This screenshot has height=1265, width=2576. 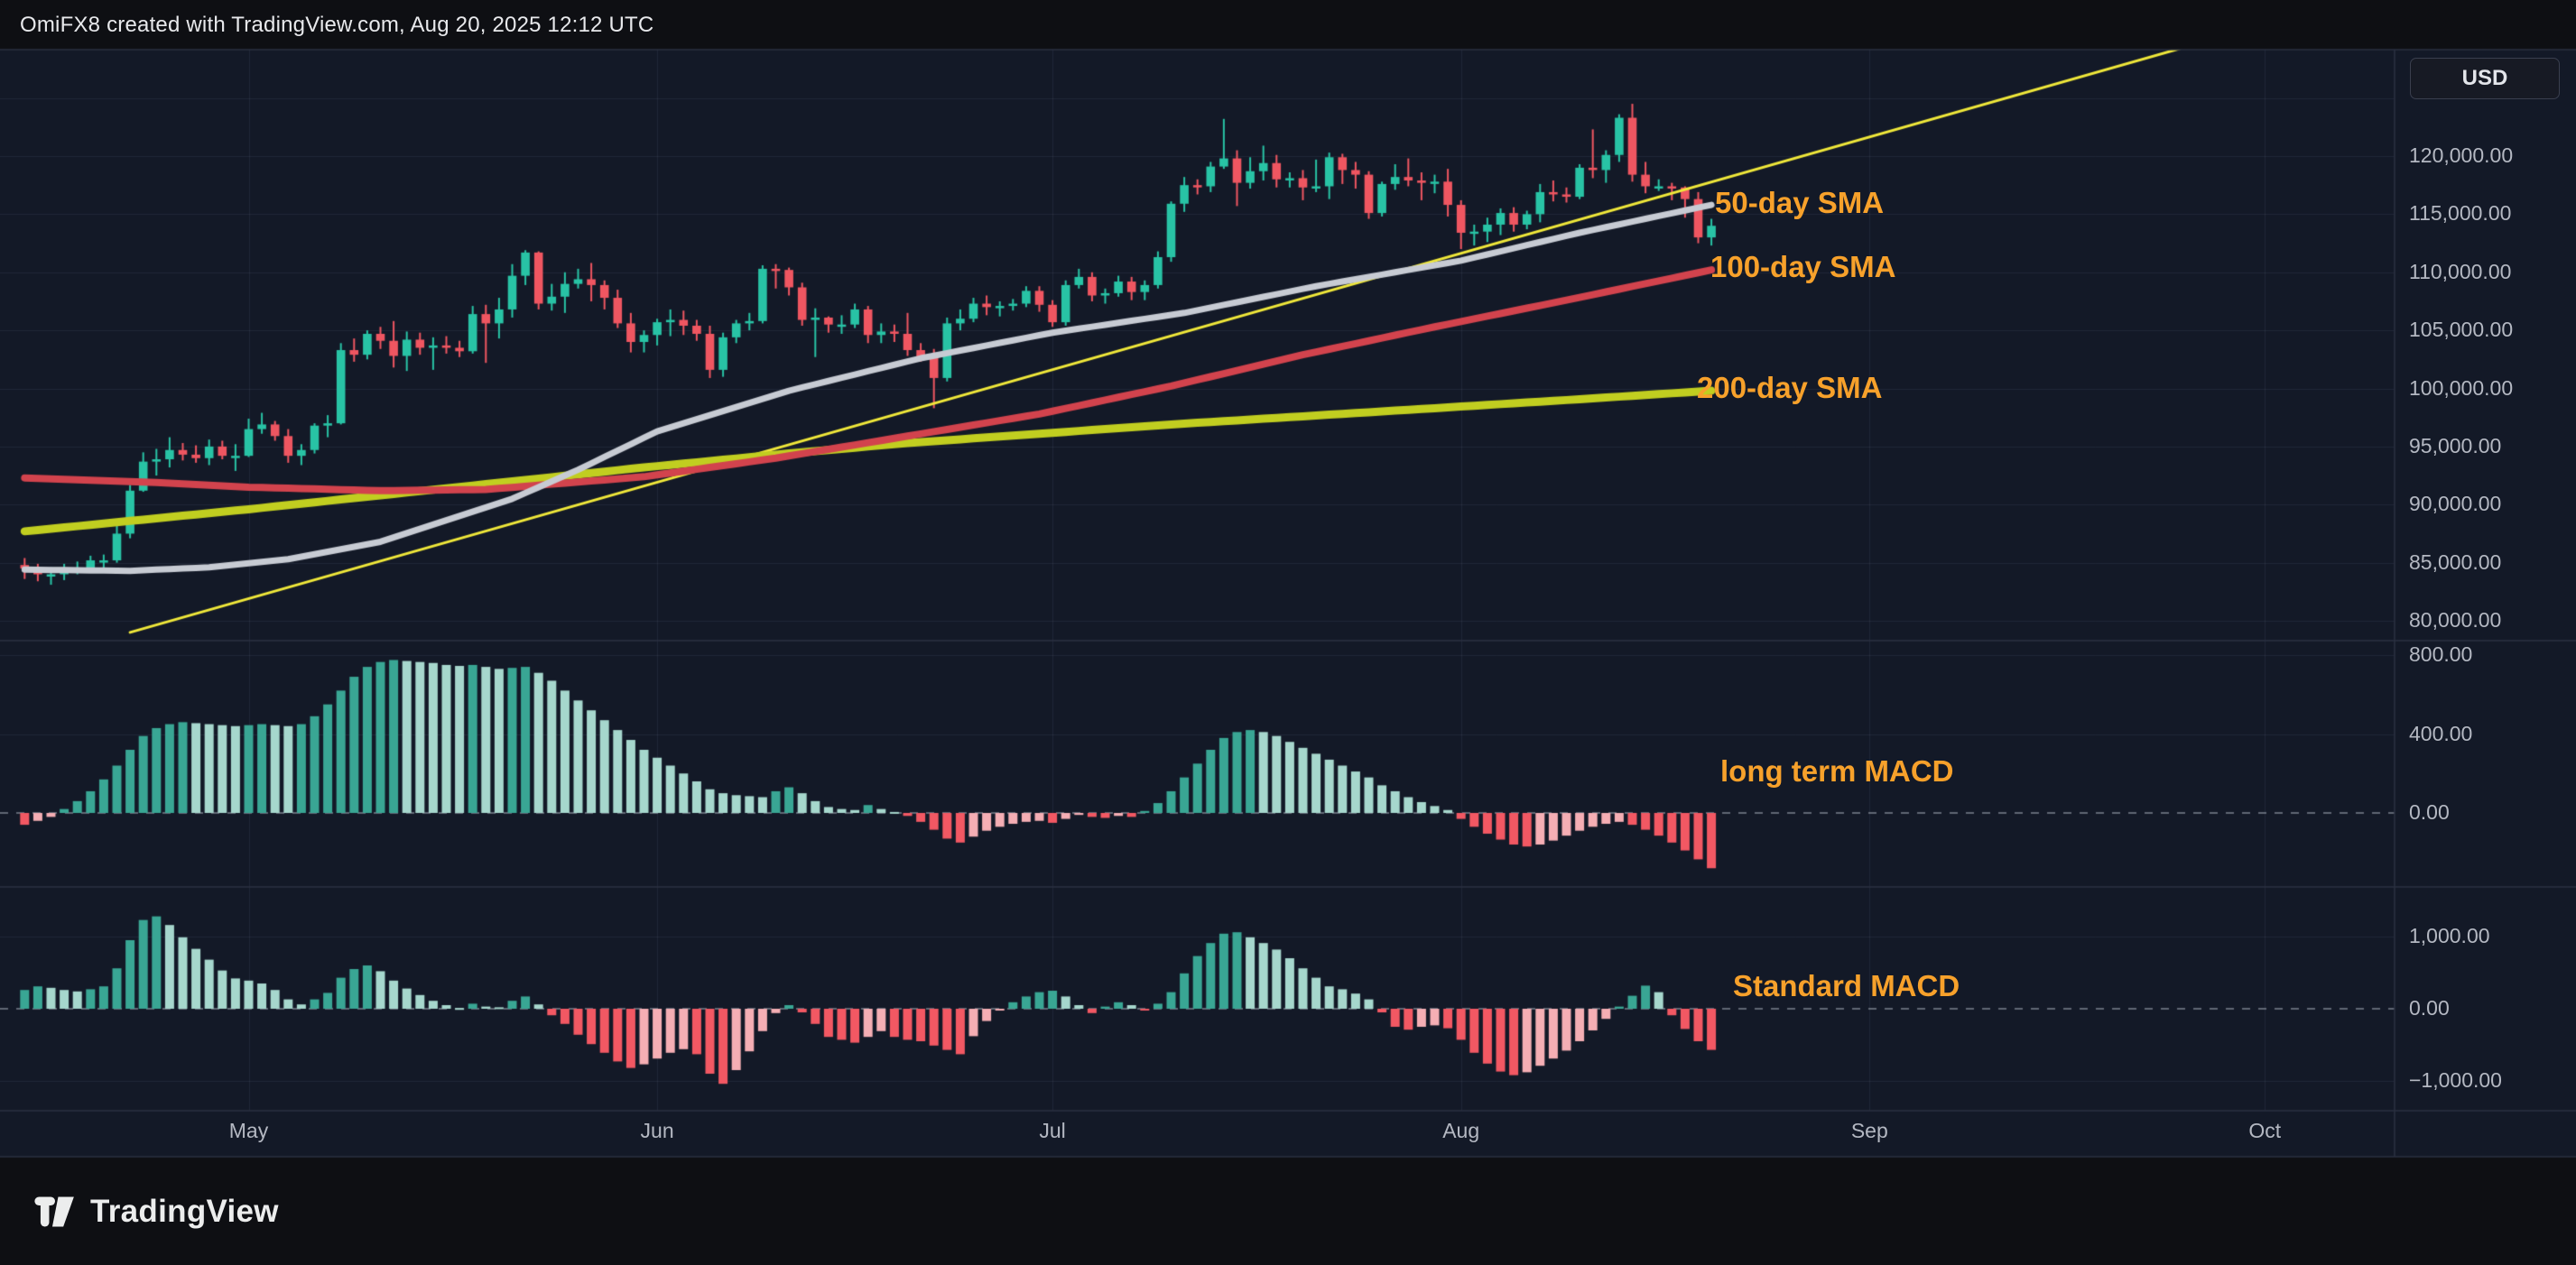 I want to click on macd-long-annotation: long term MACD, so click(x=1837, y=771).